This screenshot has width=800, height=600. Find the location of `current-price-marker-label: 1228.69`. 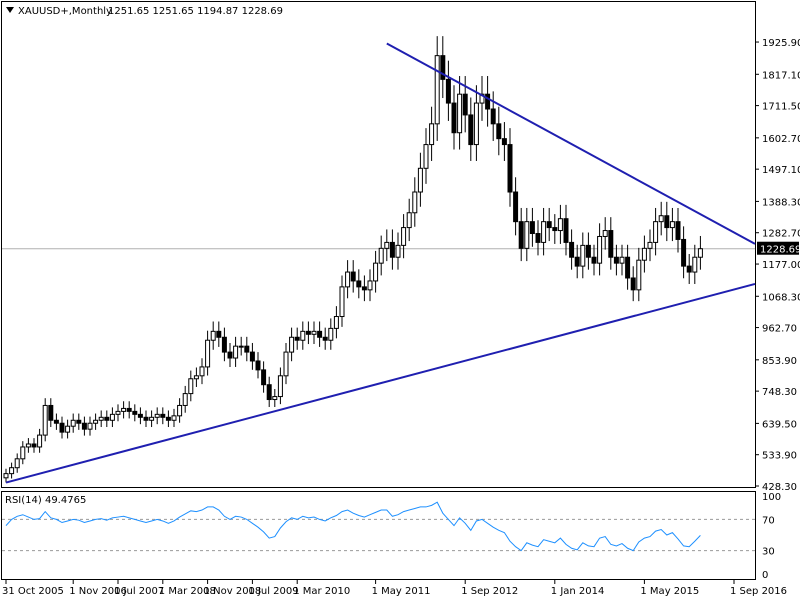

current-price-marker-label: 1228.69 is located at coordinates (780, 250).